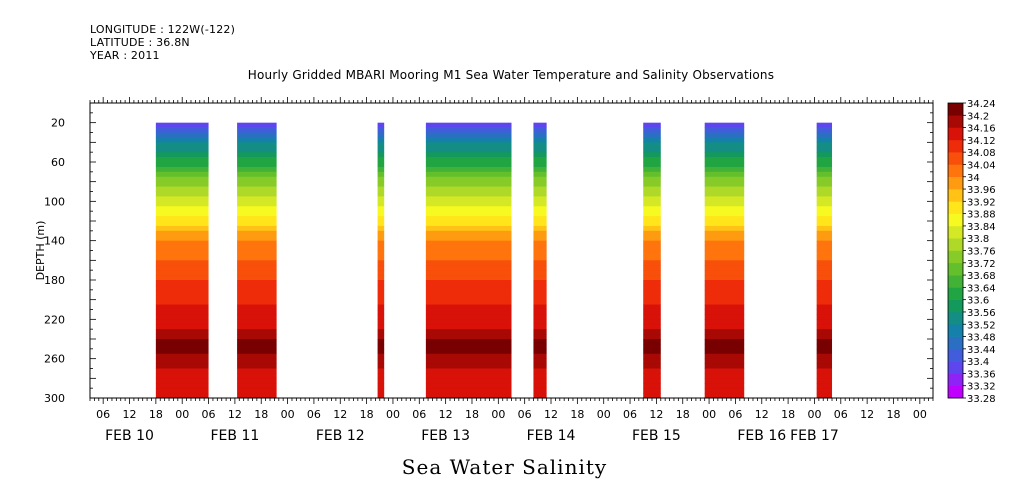 The height and width of the screenshot is (504, 1009). I want to click on x-day-label: FEB 15, so click(656, 436).